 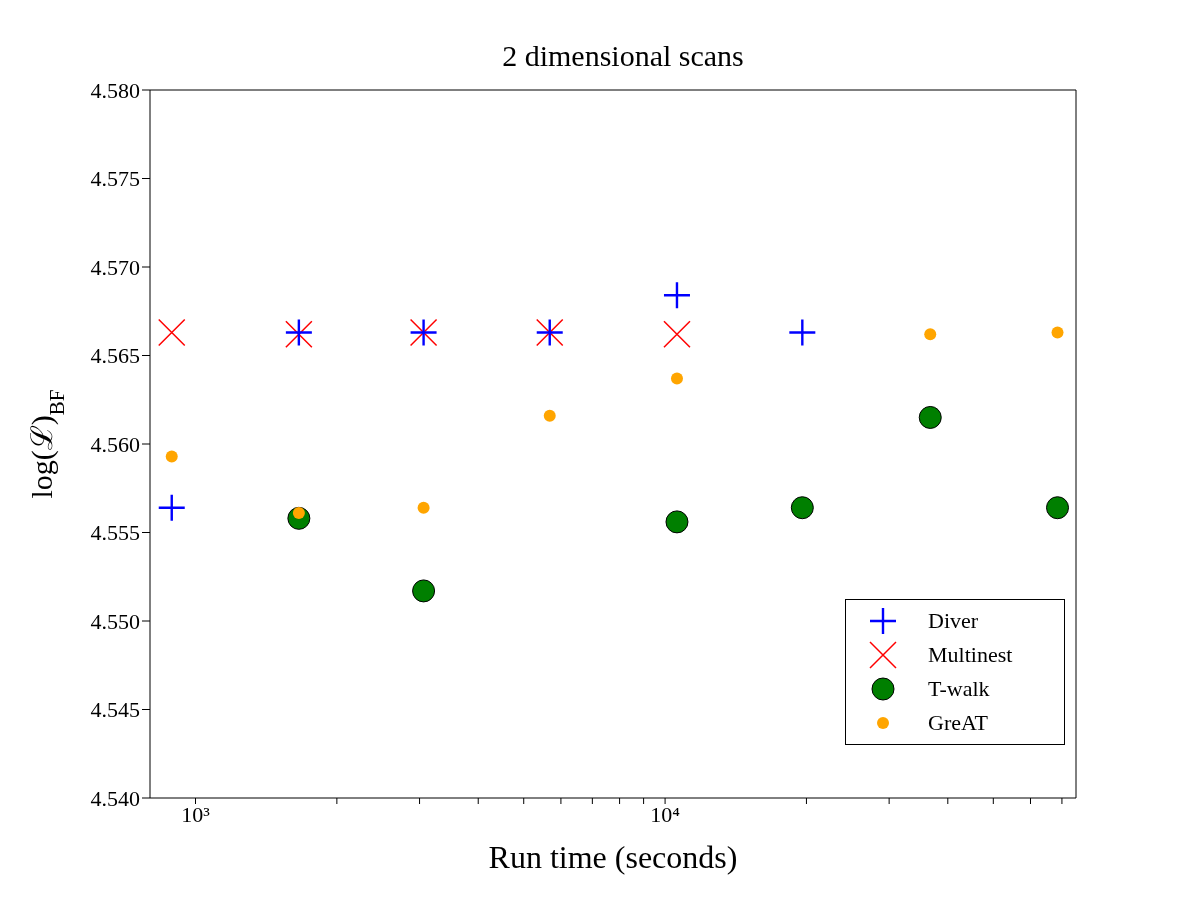 I want to click on x-axis-title: Run time (seconds), so click(x=613, y=857).